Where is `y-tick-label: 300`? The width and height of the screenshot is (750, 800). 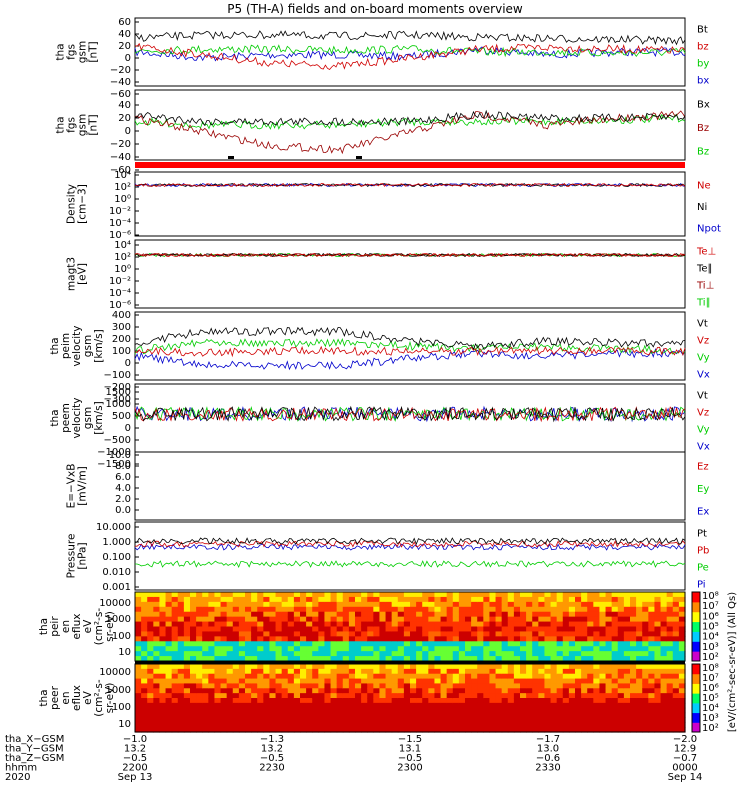
y-tick-label: 300 is located at coordinates (121, 327).